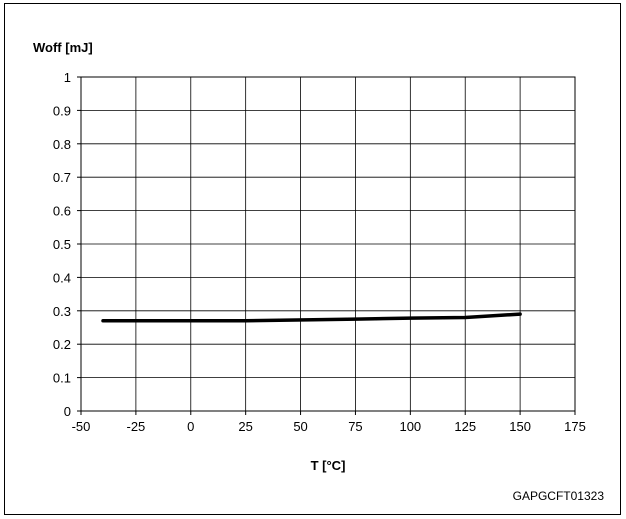 The image size is (626, 519). What do you see at coordinates (329, 422) in the screenshot?
I see `x-axis-tick-labels: -50 -25 0 25 50 75 100 125 150 175` at bounding box center [329, 422].